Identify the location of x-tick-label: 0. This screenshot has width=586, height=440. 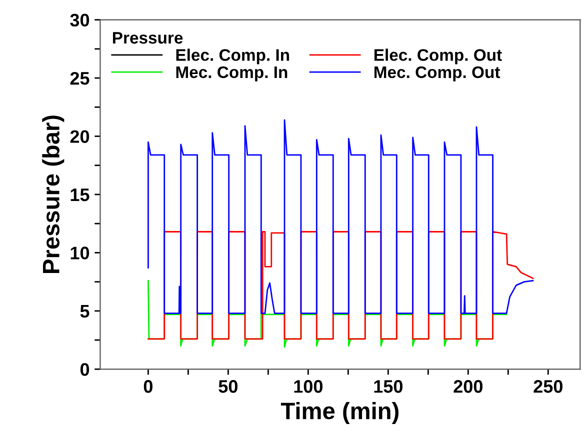
(148, 386).